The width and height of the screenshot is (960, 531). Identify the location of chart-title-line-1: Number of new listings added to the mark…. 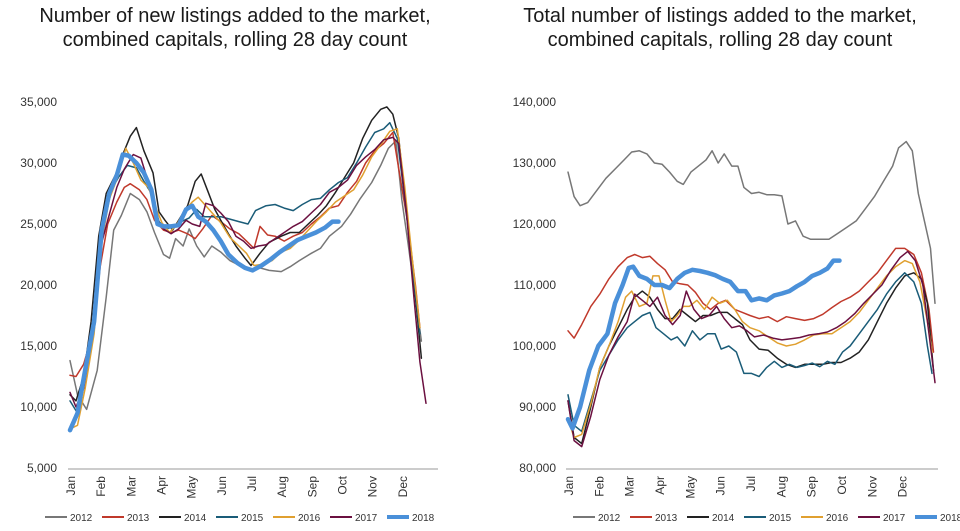
(235, 16).